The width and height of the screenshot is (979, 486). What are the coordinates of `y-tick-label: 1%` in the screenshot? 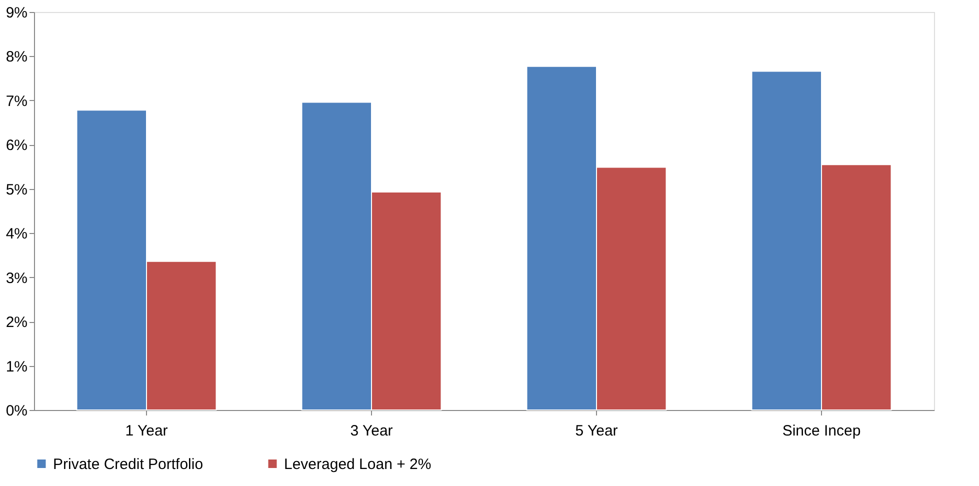 It's located at (17, 367).